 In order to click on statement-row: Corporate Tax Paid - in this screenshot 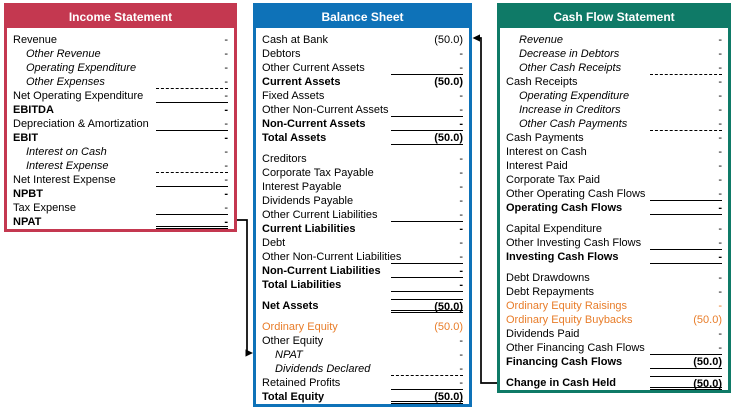, I will do `click(614, 180)`.